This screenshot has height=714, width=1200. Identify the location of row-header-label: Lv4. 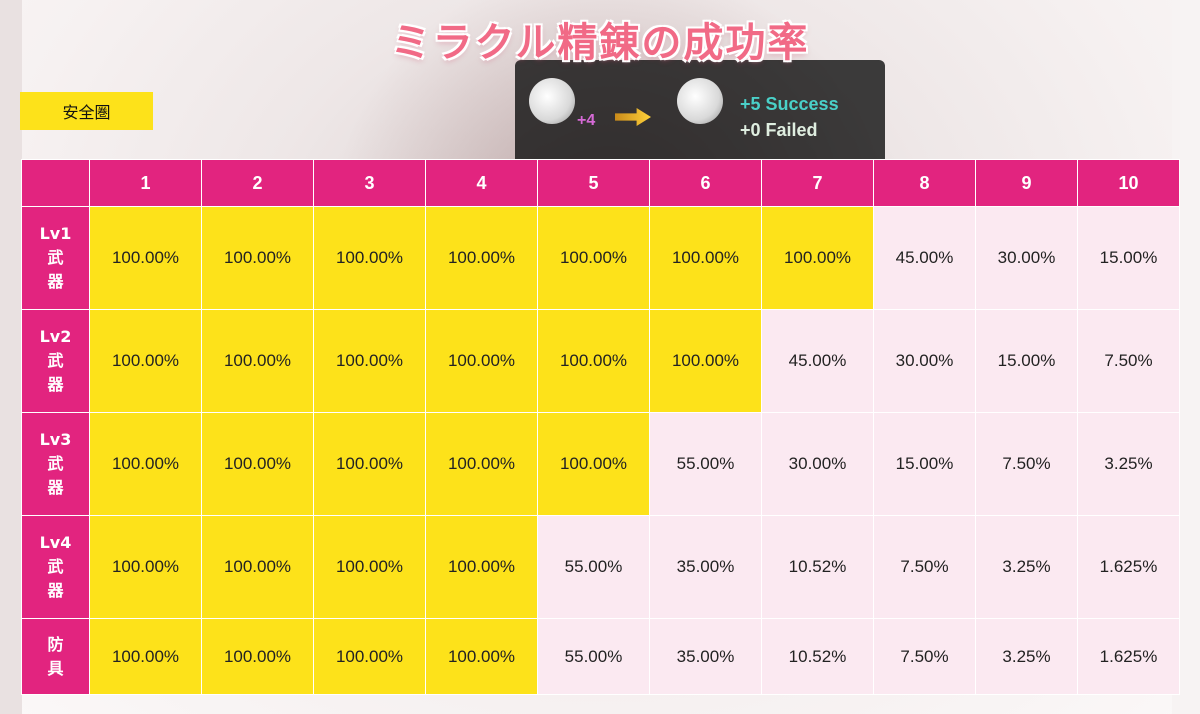
(55, 542).